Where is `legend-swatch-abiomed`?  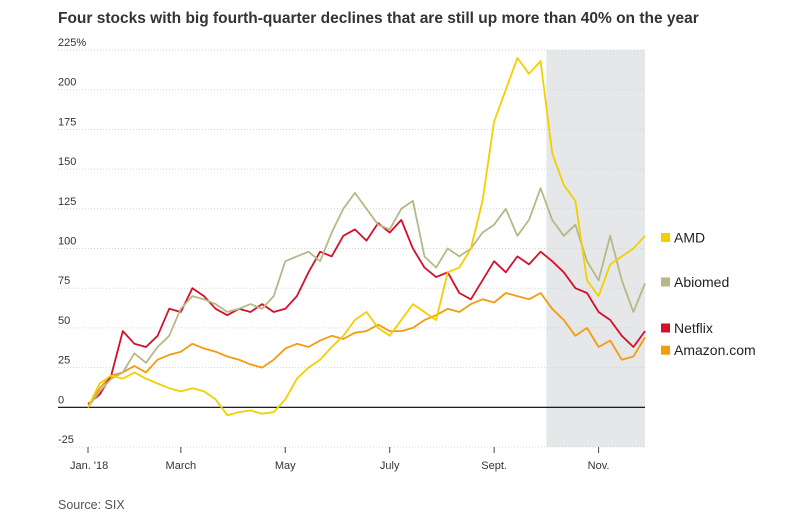
legend-swatch-abiomed is located at coordinates (665, 282).